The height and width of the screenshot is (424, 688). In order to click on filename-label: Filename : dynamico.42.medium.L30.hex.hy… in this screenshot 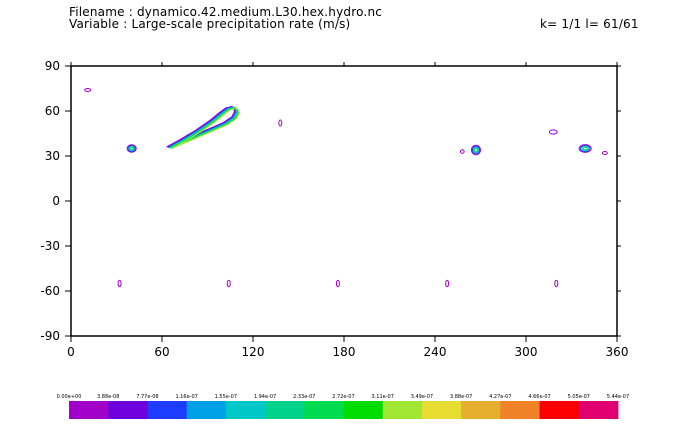, I will do `click(226, 12)`.